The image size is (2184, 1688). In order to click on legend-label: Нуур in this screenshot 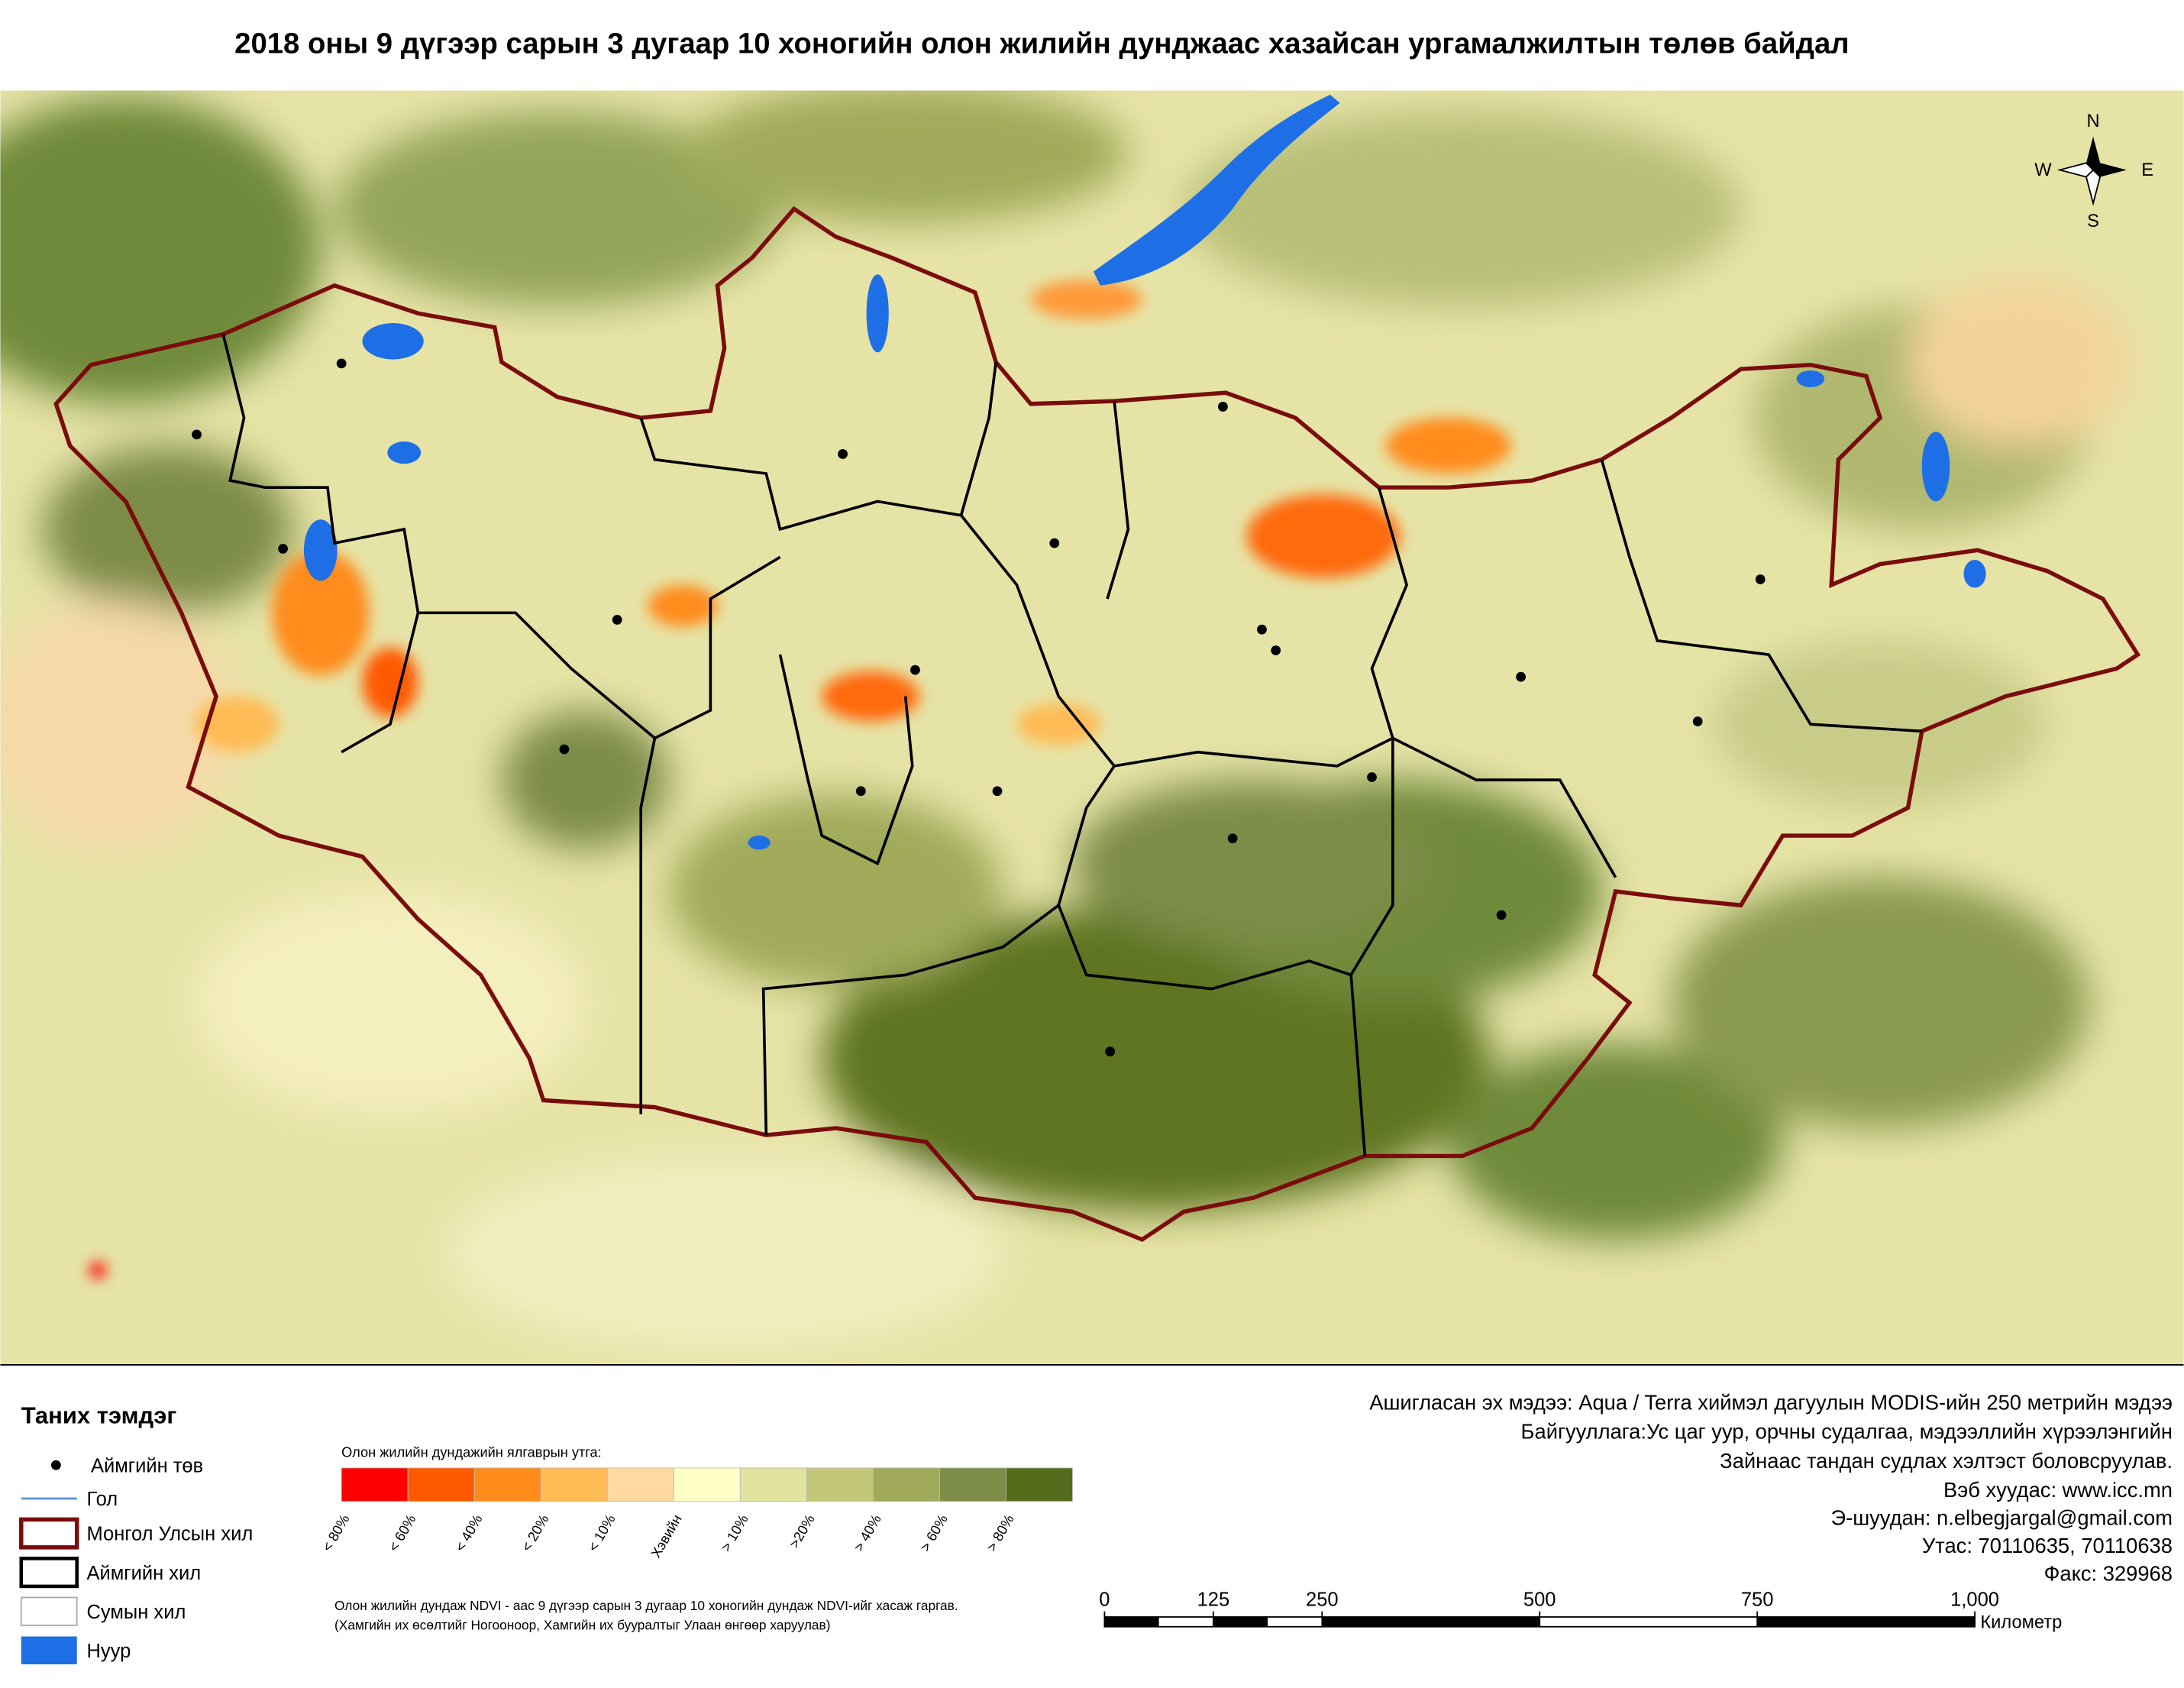, I will do `click(109, 1651)`.